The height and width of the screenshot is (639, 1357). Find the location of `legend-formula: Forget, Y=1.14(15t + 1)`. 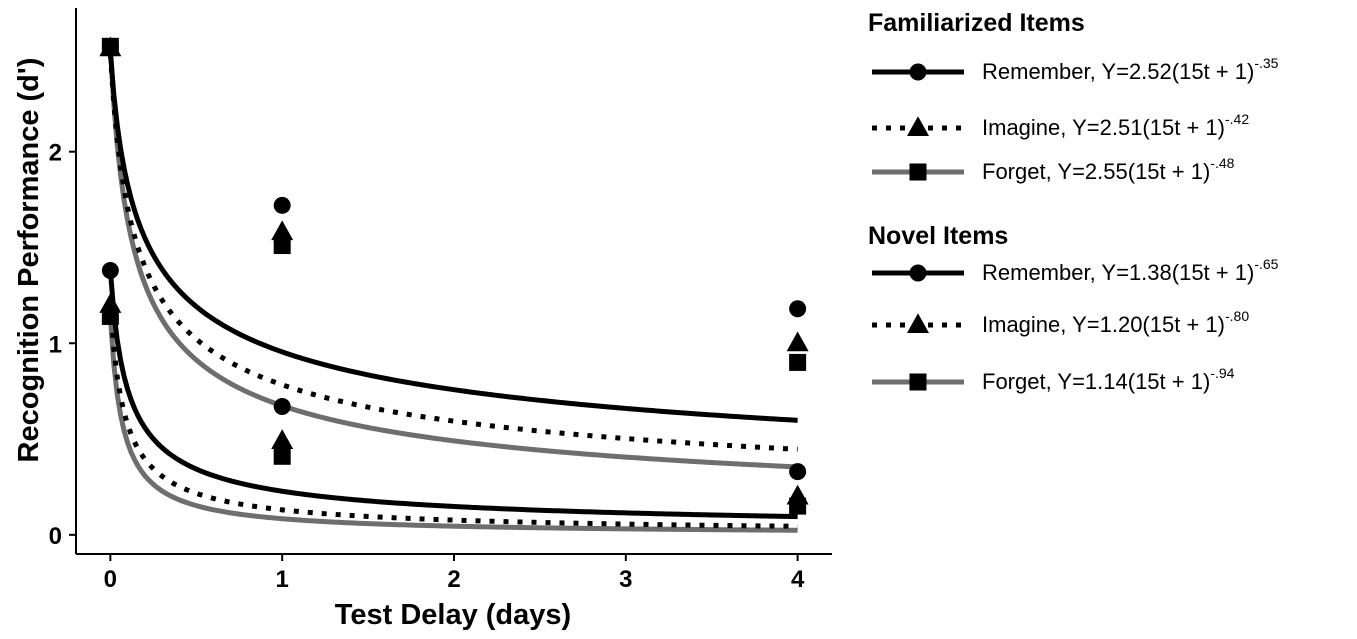

legend-formula: Forget, Y=1.14(15t + 1) is located at coordinates (1096, 381).